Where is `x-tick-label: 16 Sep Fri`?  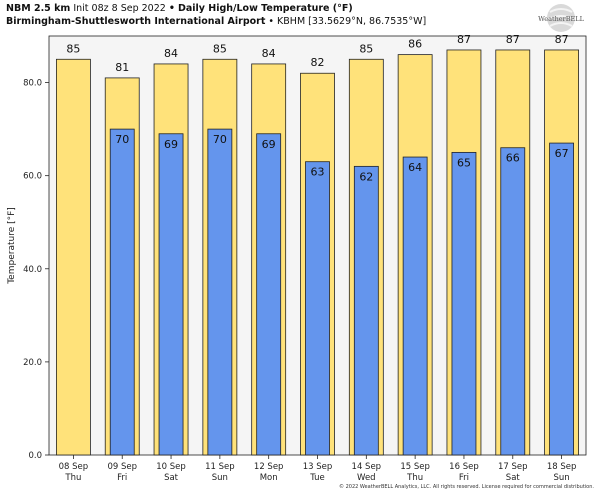
x-tick-label: 16 Sep Fri is located at coordinates (464, 472).